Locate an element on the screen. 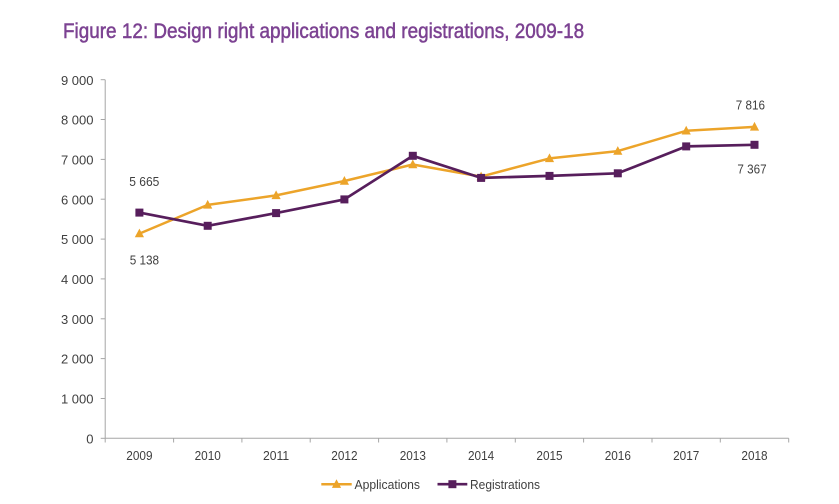 This screenshot has height=504, width=839. svg-text: 5 138 is located at coordinates (144, 260).